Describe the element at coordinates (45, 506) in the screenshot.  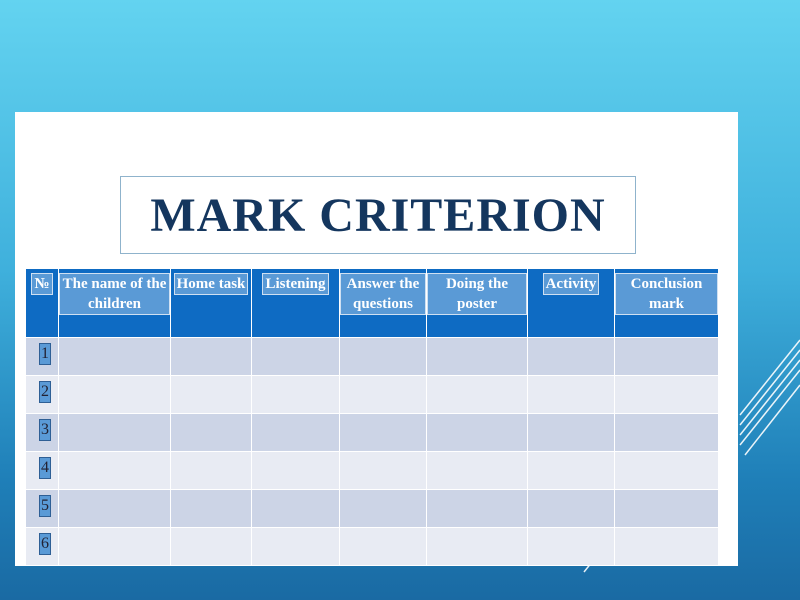
I see `row-number: 5` at that location.